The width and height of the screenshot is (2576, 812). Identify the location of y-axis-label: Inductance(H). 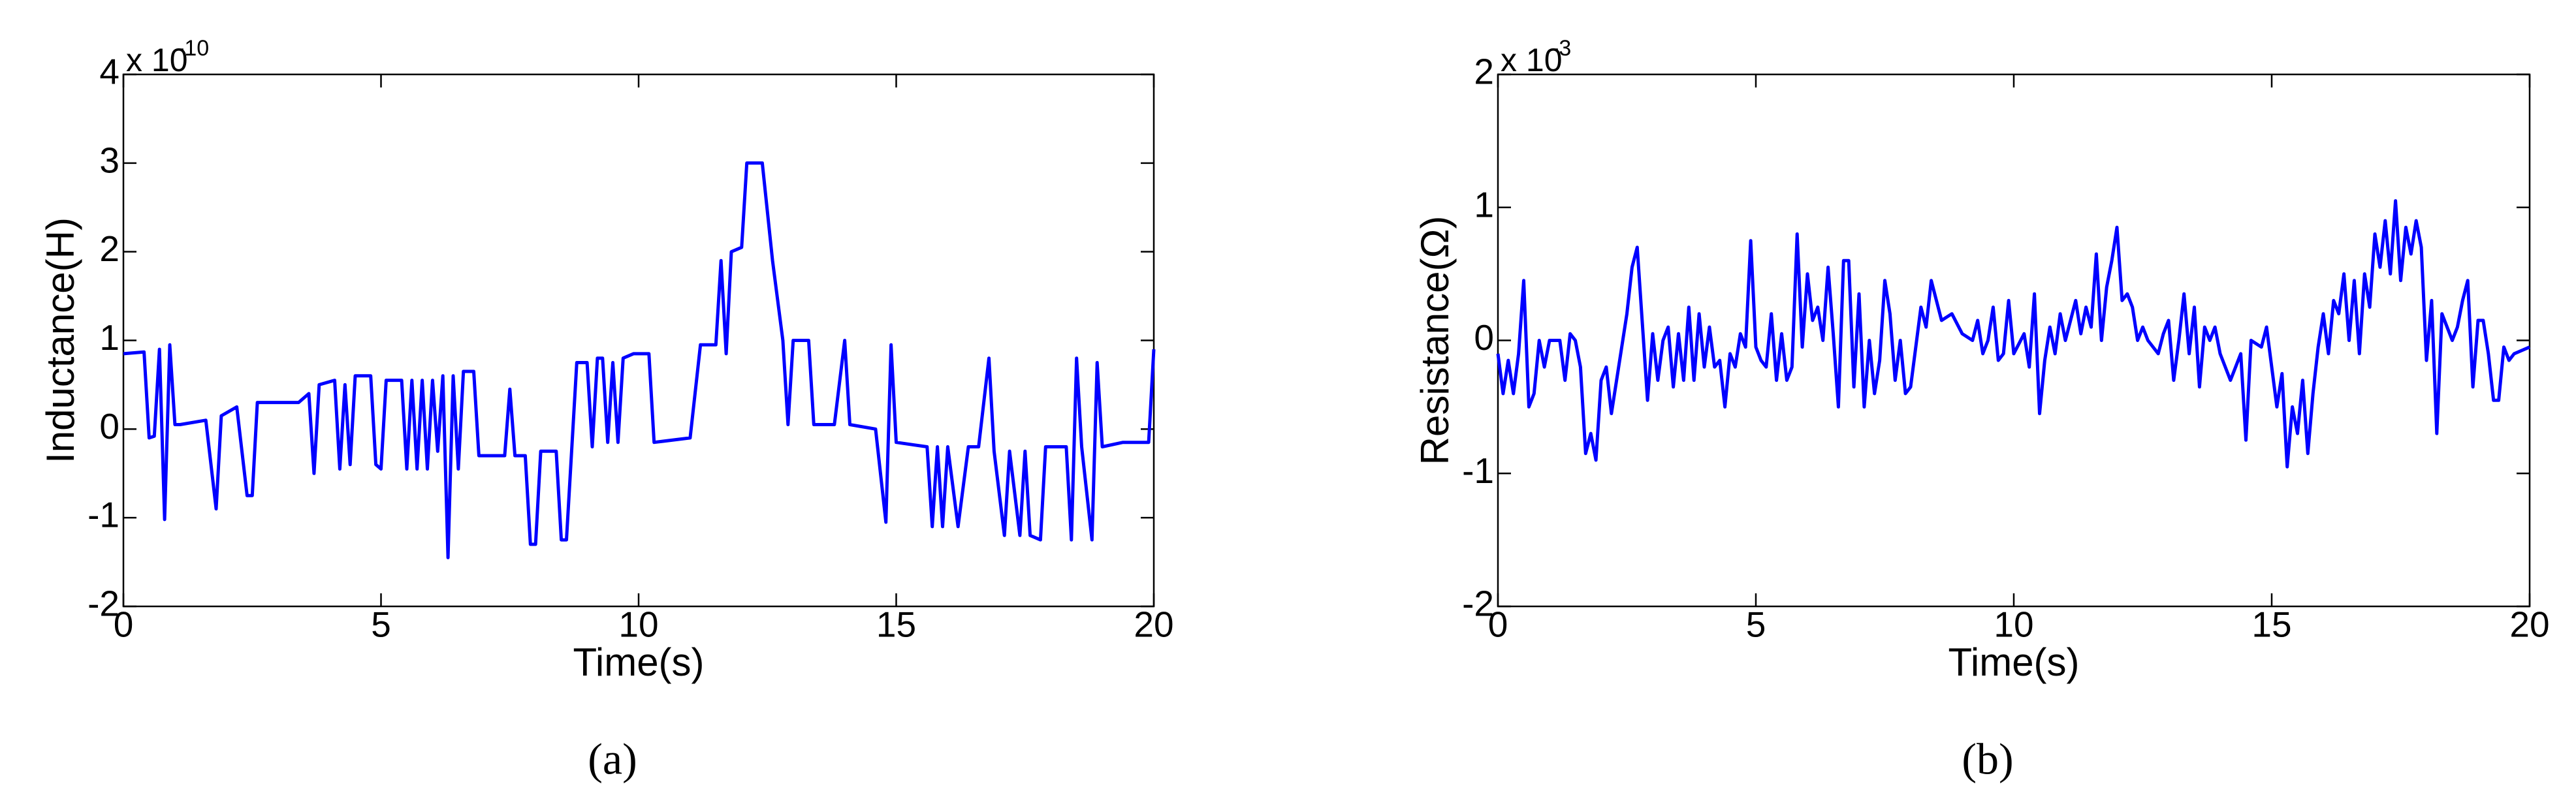
(60, 340).